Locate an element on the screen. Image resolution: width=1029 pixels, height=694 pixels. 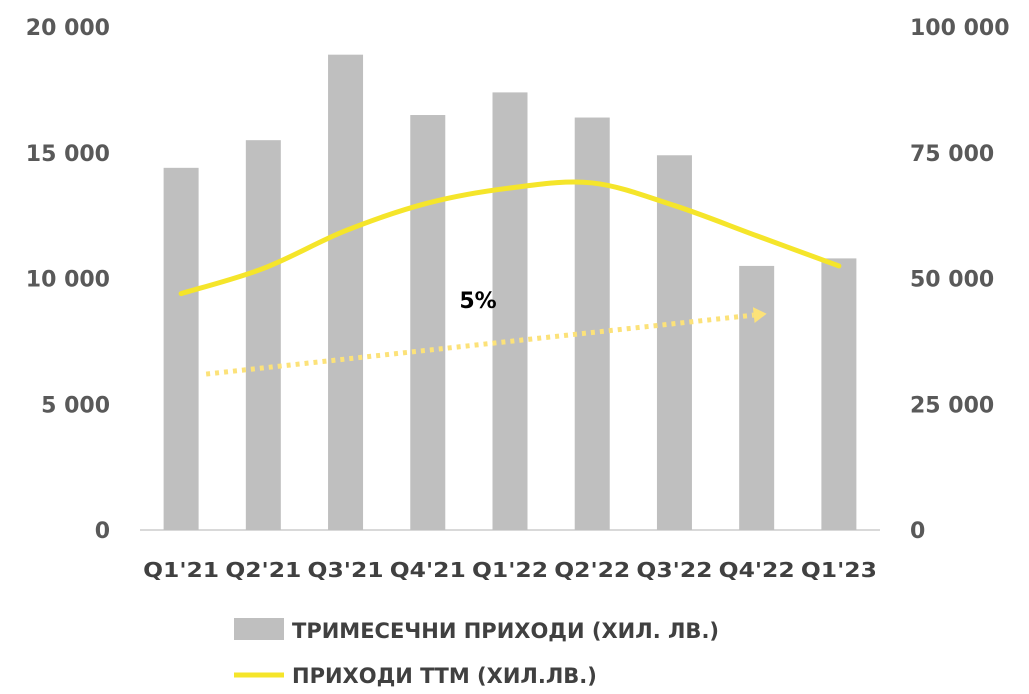
y-right-tick-label: 75 000 is located at coordinates (952, 154).